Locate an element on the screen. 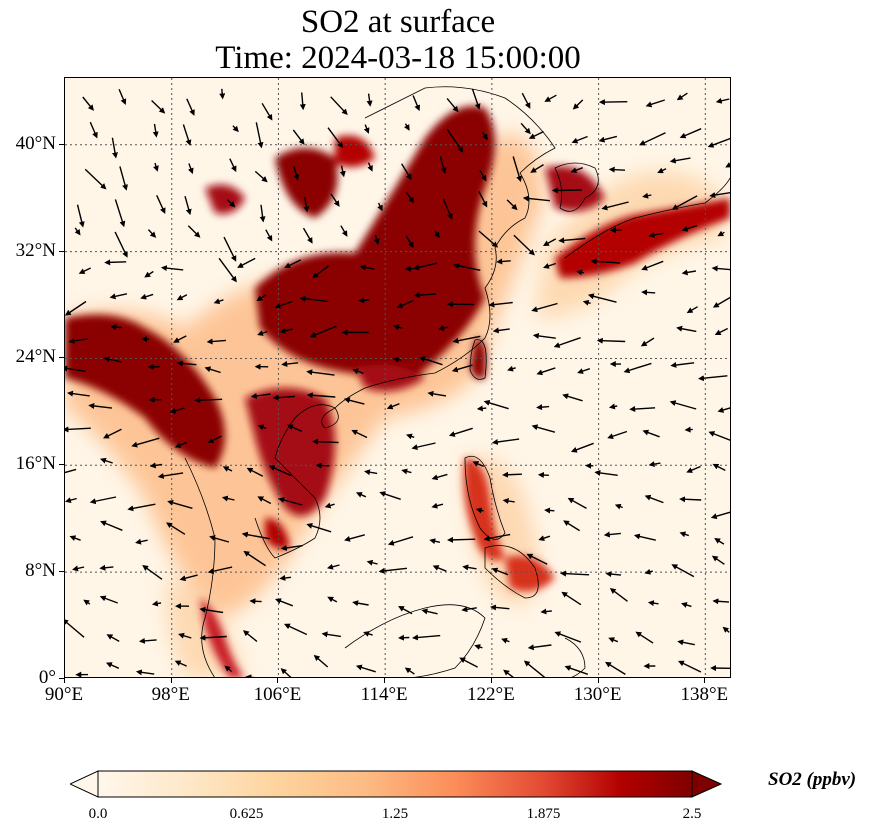 The height and width of the screenshot is (836, 875). lon-tick-label: 122°E is located at coordinates (491, 694).